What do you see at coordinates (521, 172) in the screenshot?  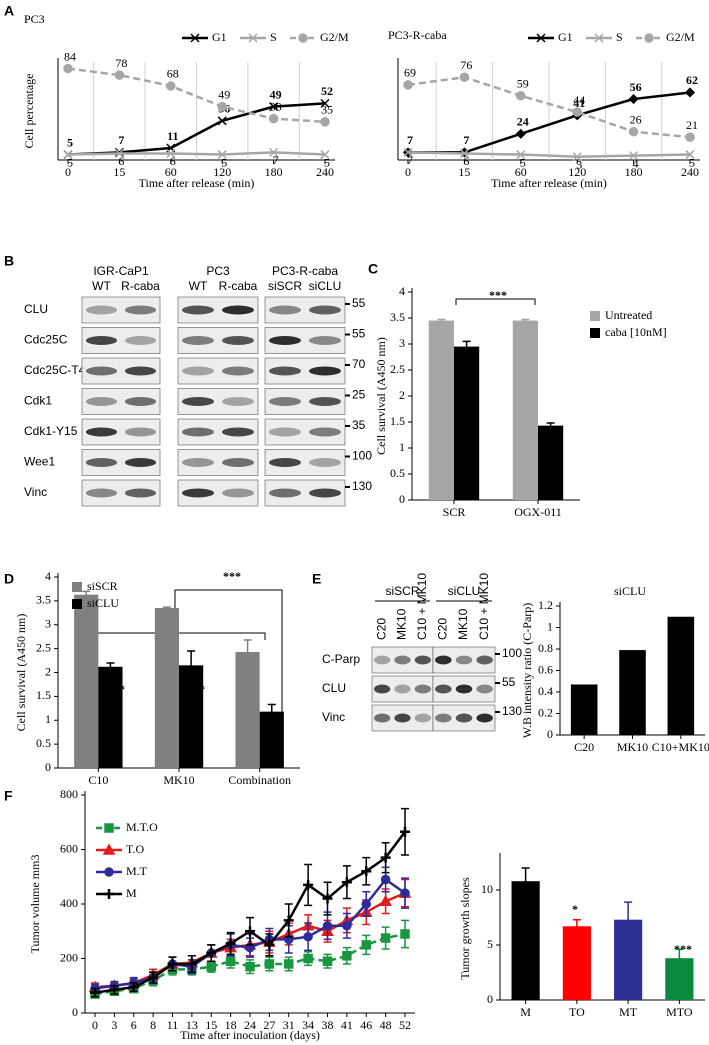 I see `x-tick-label: 60` at bounding box center [521, 172].